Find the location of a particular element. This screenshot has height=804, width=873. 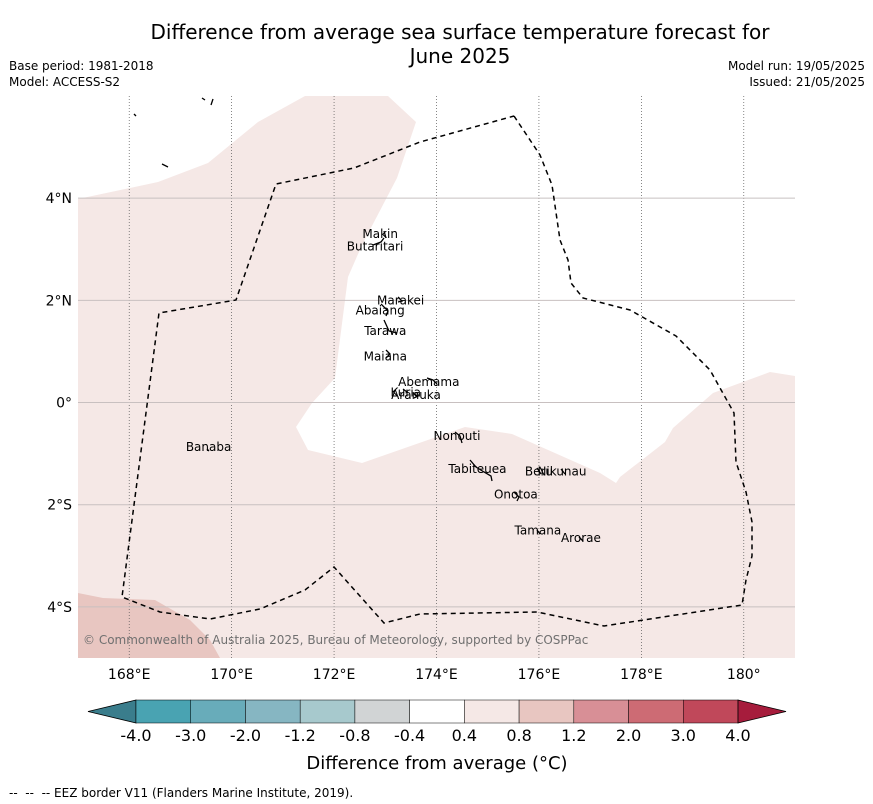

atoll-marakei is located at coordinates (400, 299).